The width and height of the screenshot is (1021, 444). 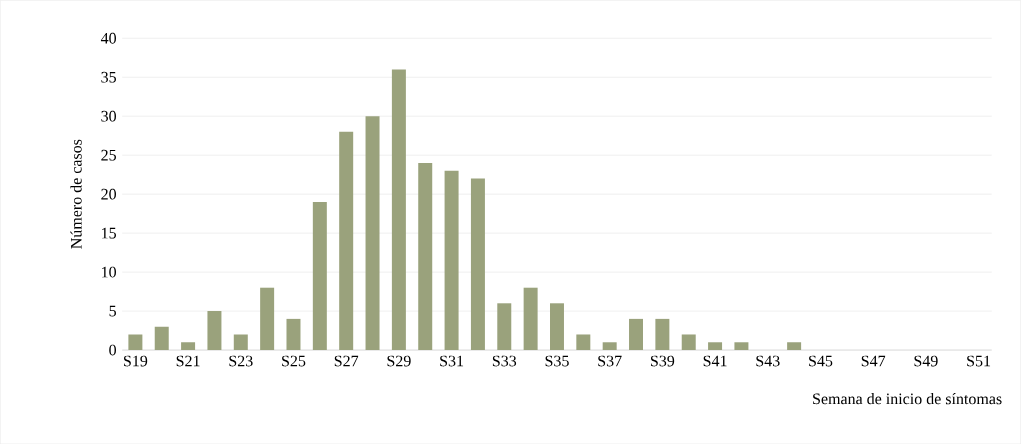 I want to click on y-tick-label: 5, so click(x=112, y=311).